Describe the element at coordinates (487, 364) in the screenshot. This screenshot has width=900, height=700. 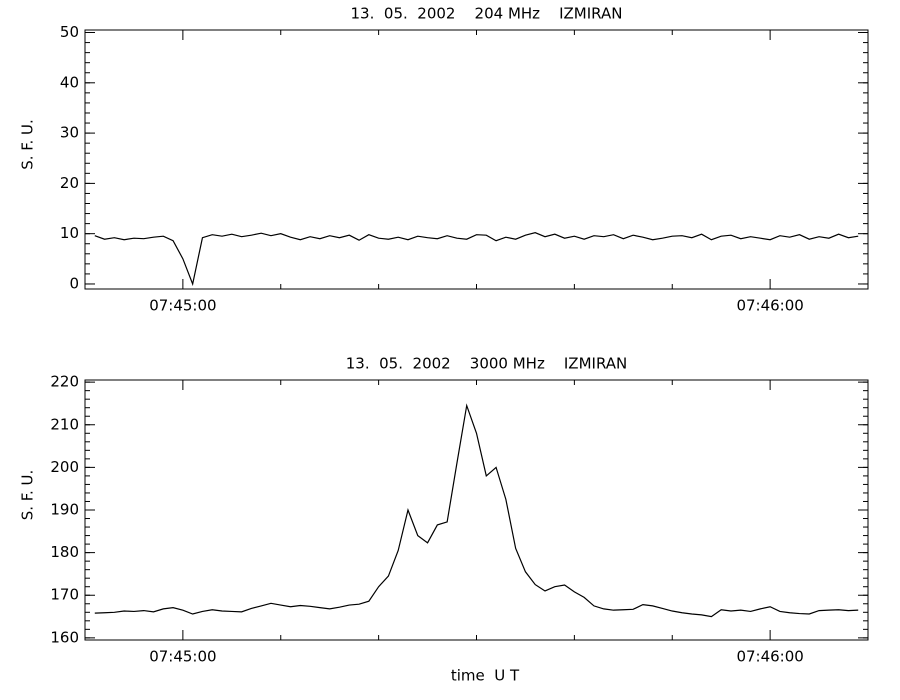
I see `chart-title: 13. 05. 2002 3000 MHz IZMIRAN` at that location.